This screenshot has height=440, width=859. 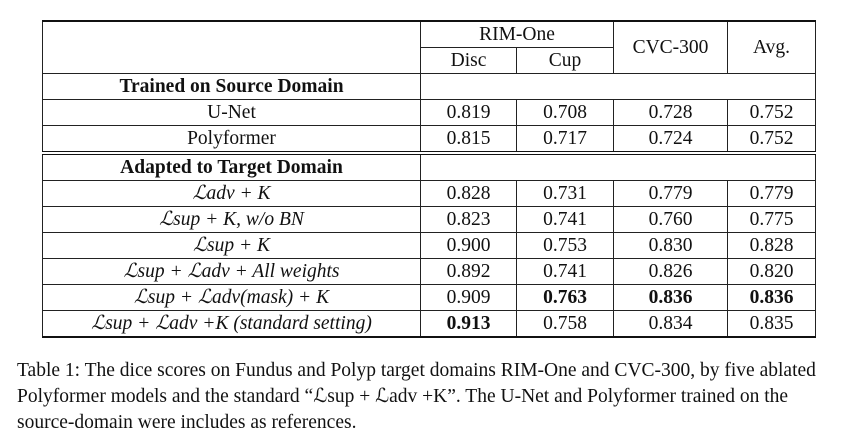 What do you see at coordinates (771, 271) in the screenshot?
I see `avg-cell: 0.820` at bounding box center [771, 271].